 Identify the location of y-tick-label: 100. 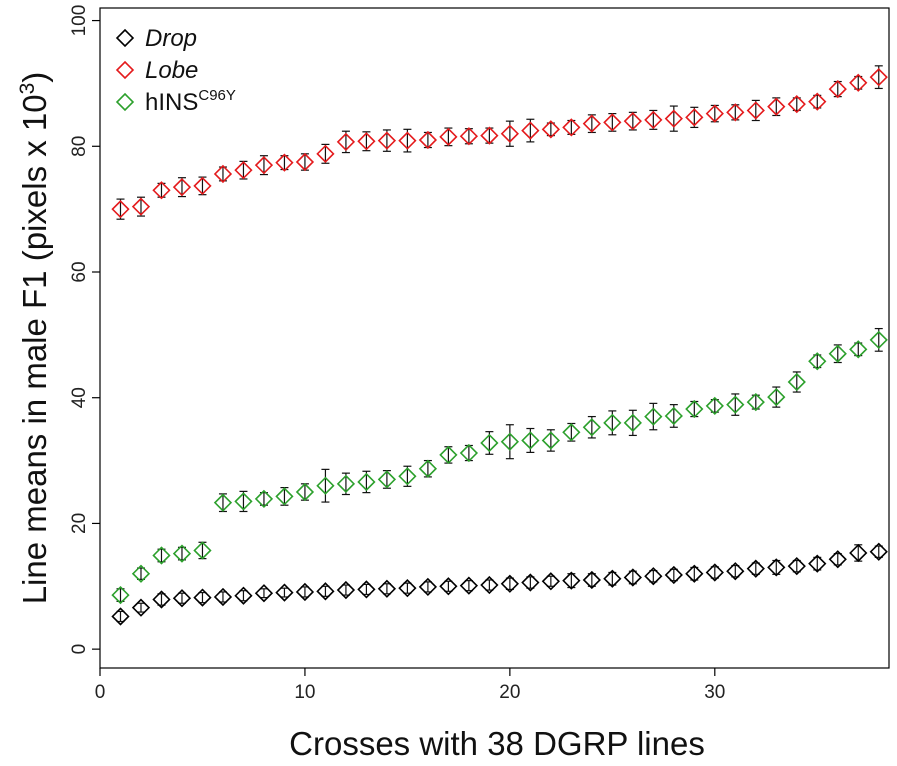
(79, 21).